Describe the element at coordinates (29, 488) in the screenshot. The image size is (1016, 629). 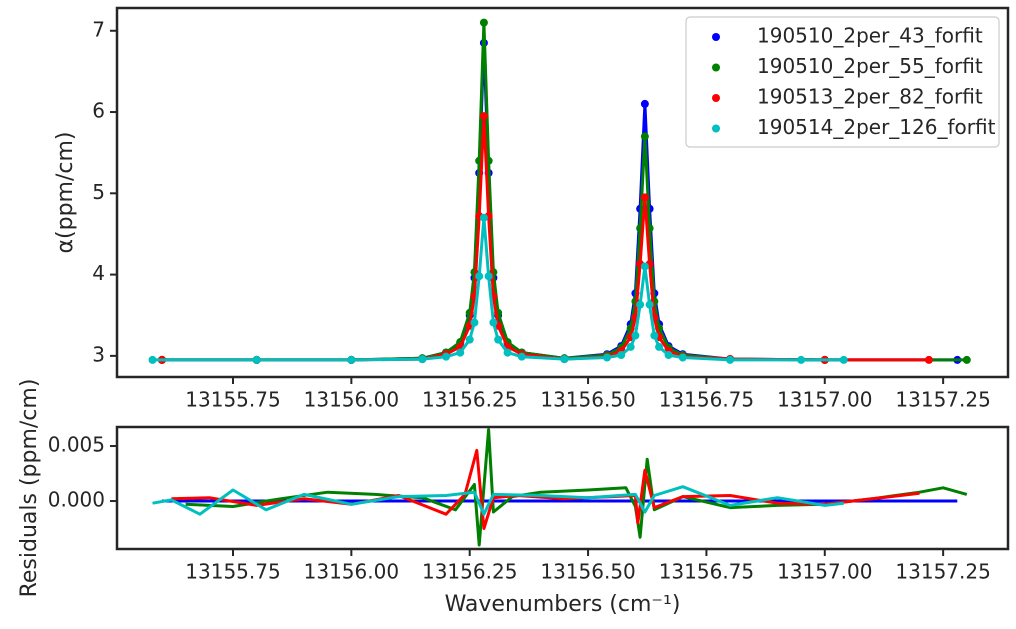
I see `y-axis-label: Residuals (ppm/cm)` at that location.